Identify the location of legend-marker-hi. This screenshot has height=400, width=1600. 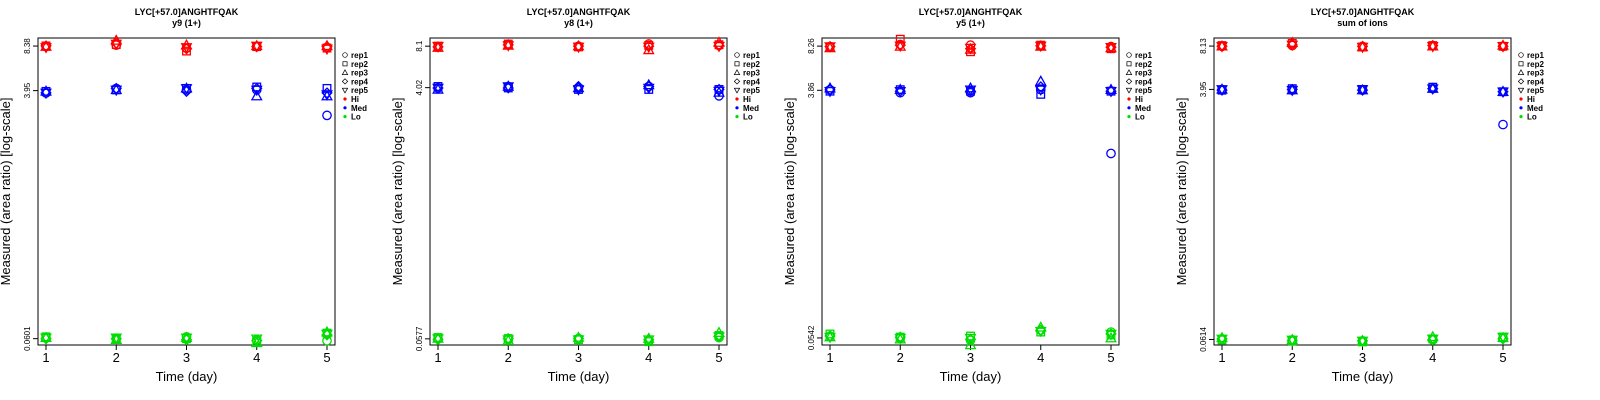
(1129, 99).